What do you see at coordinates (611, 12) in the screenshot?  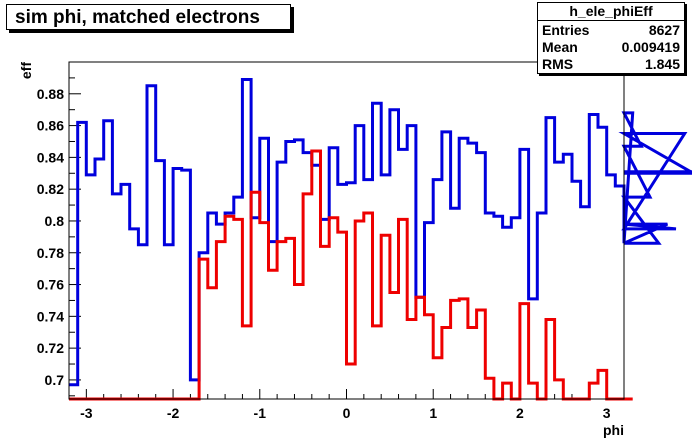 I see `stats-name: h_ele_phiEff` at bounding box center [611, 12].